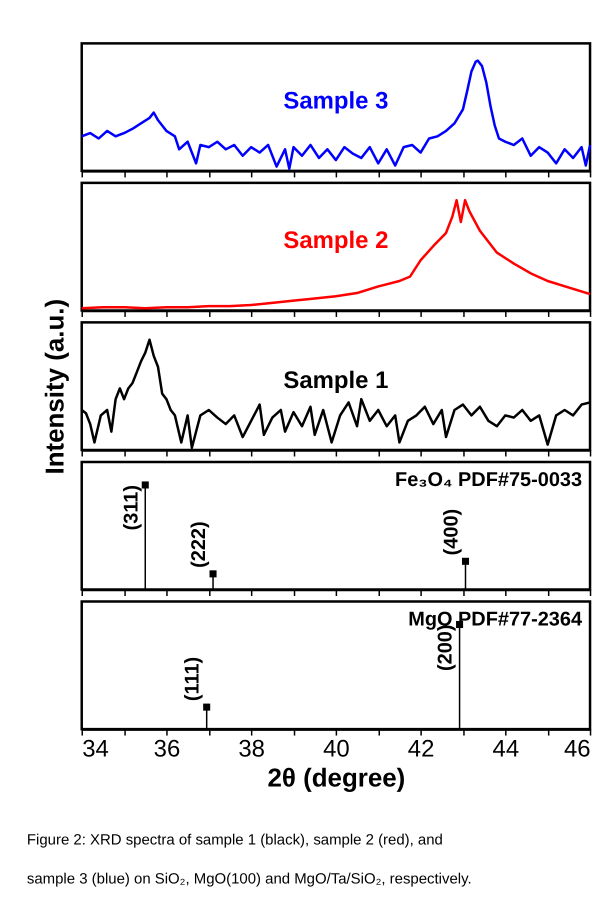 The height and width of the screenshot is (922, 601). I want to click on y-axis-title: Intensity (a.u.), so click(55, 386).